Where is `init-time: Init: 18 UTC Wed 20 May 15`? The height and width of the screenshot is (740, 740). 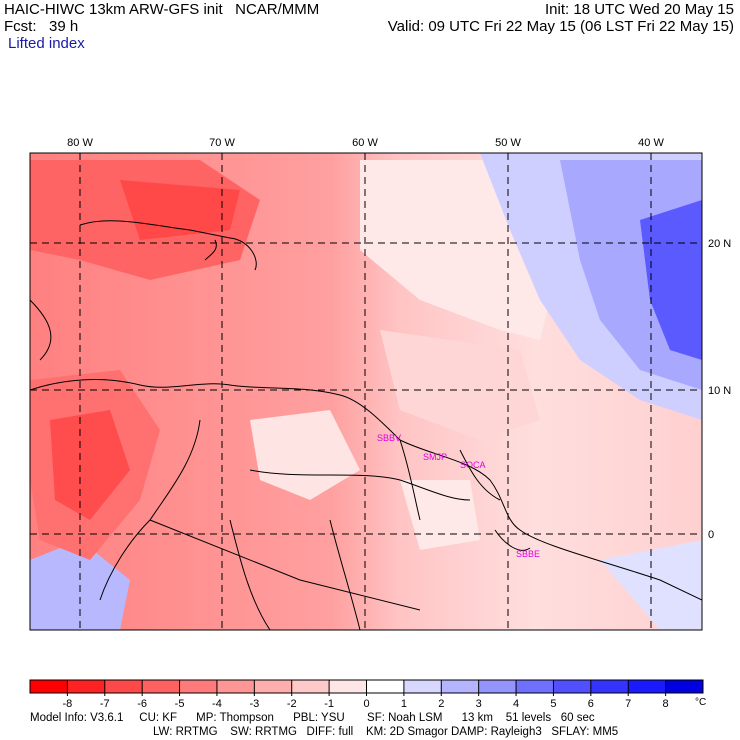
init-time: Init: 18 UTC Wed 20 May 15 is located at coordinates (639, 9).